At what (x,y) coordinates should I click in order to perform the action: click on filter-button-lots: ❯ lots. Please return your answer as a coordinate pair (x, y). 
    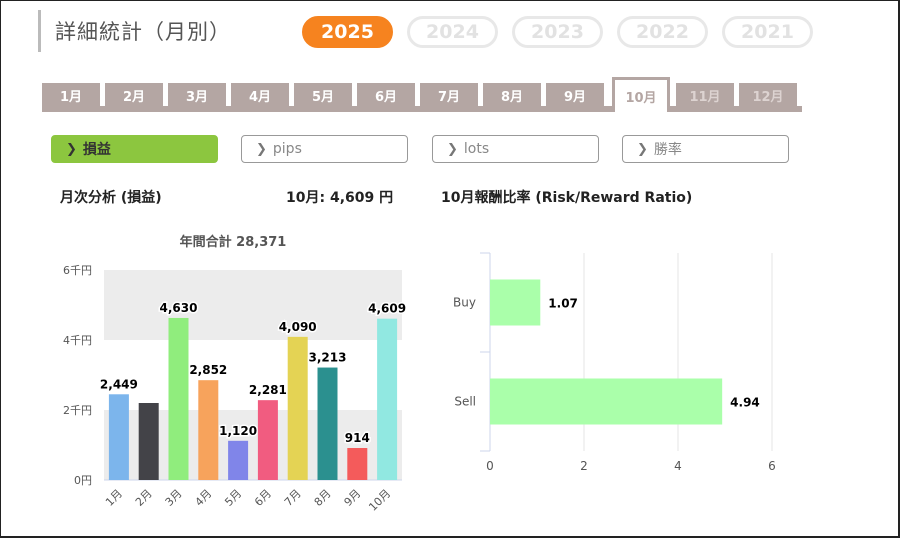
    Looking at the image, I should click on (515, 149).